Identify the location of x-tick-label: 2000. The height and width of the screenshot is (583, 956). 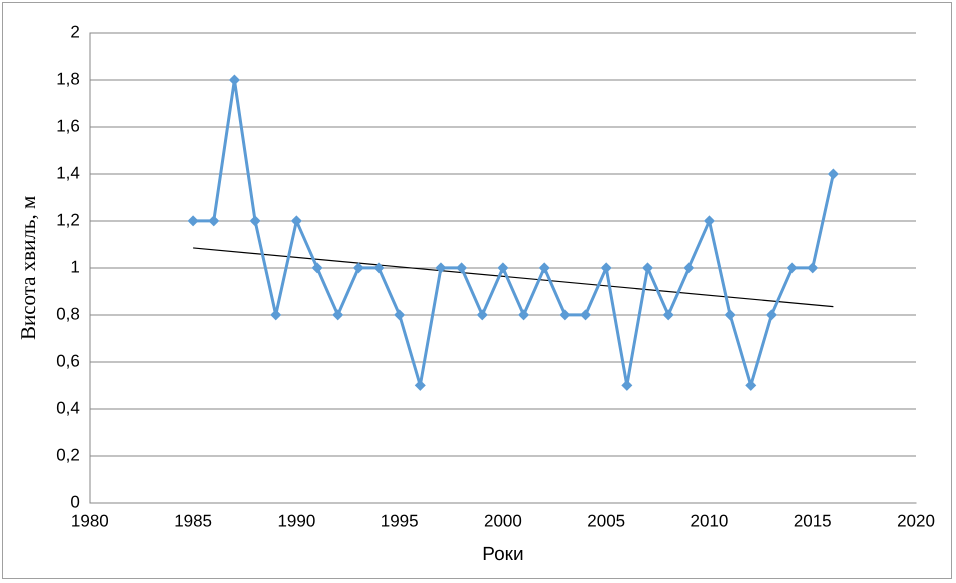
(503, 521).